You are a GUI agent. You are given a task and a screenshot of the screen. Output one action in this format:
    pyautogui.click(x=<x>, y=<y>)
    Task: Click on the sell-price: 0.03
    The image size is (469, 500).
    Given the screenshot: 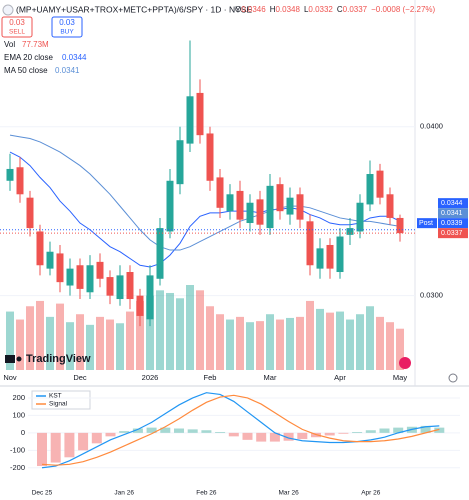 What is the action you would take?
    pyautogui.click(x=17, y=22)
    